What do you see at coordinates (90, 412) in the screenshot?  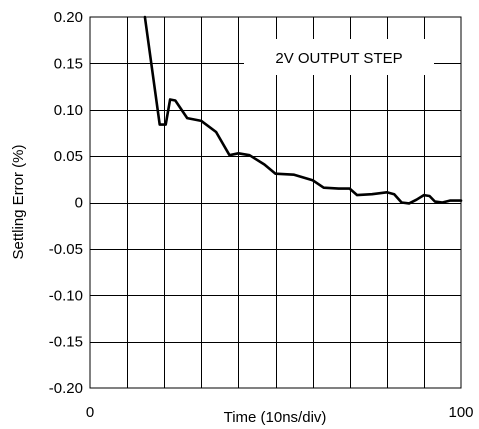 I see `x-tick-label: 0` at bounding box center [90, 412].